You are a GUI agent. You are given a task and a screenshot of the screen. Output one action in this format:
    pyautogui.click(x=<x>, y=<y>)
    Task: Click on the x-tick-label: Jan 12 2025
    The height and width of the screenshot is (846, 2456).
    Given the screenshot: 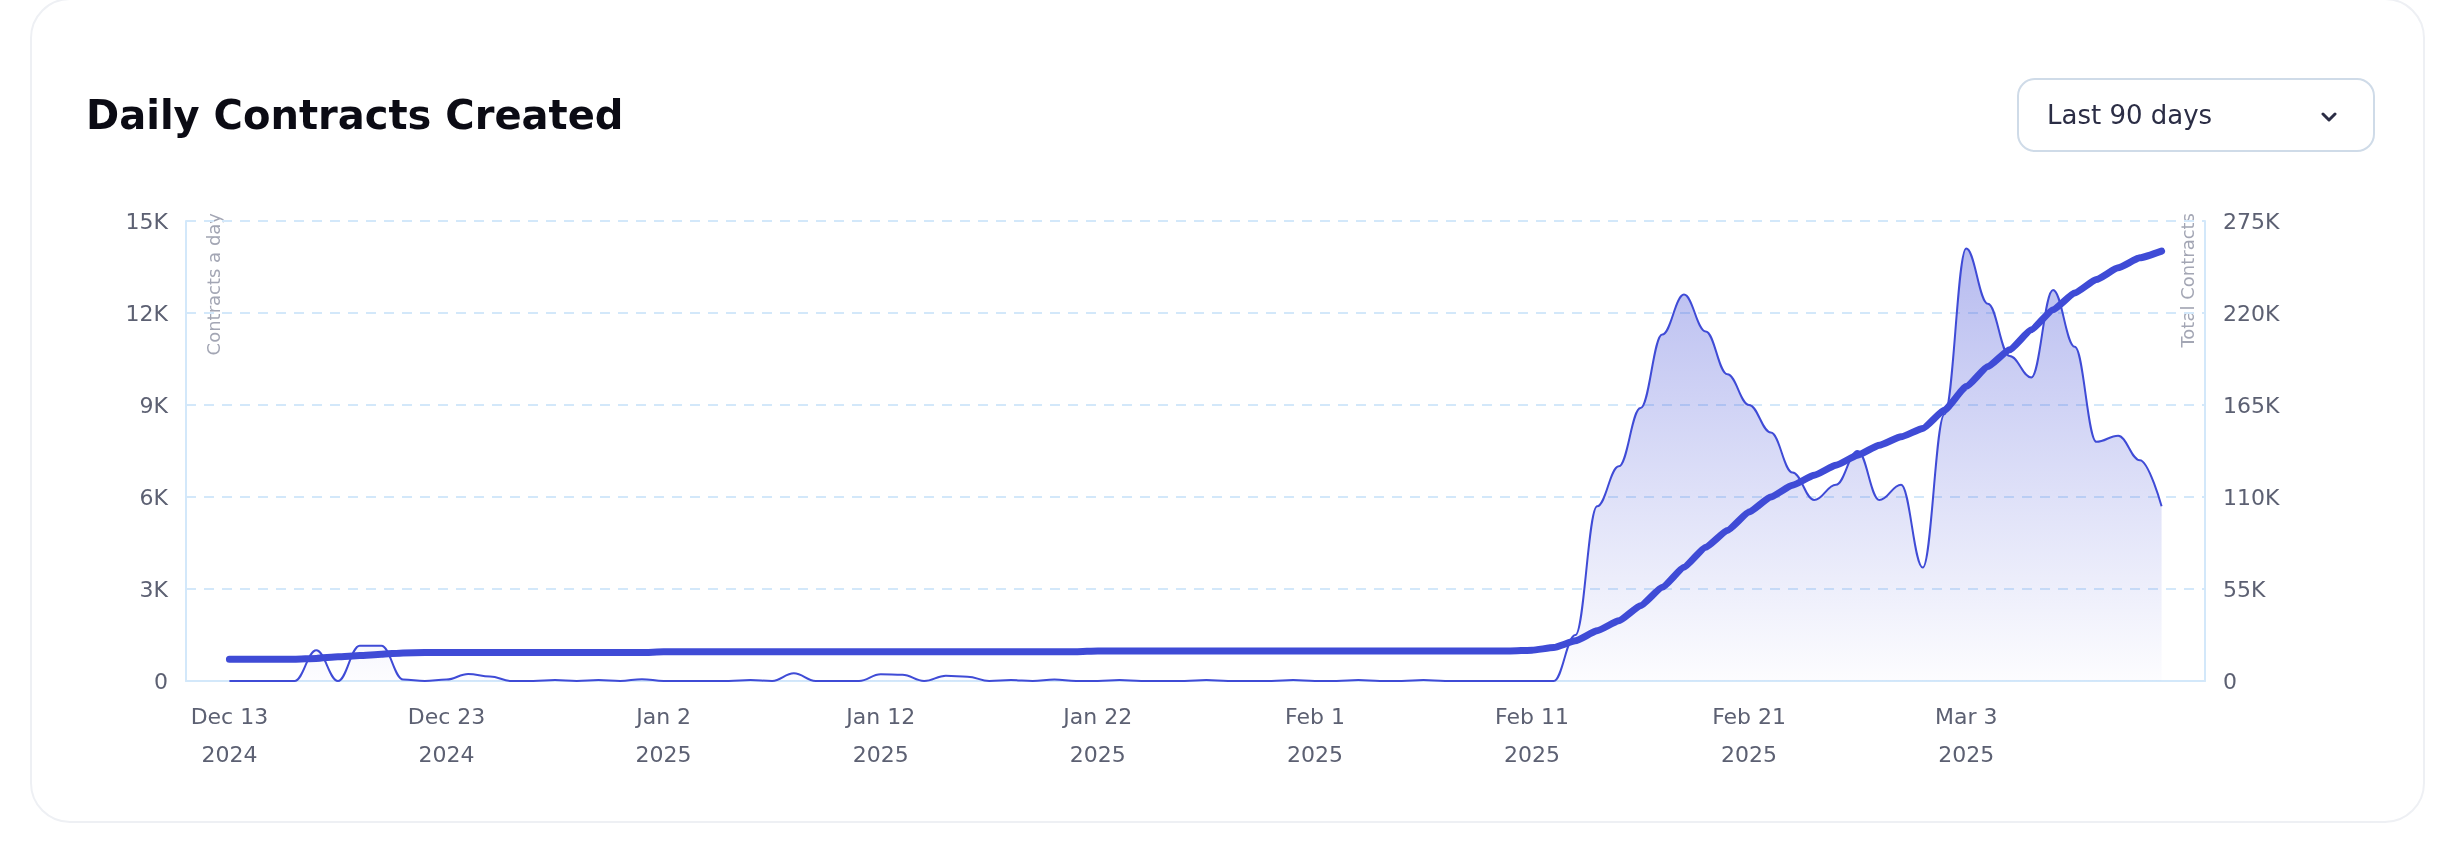 What is the action you would take?
    pyautogui.click(x=880, y=735)
    